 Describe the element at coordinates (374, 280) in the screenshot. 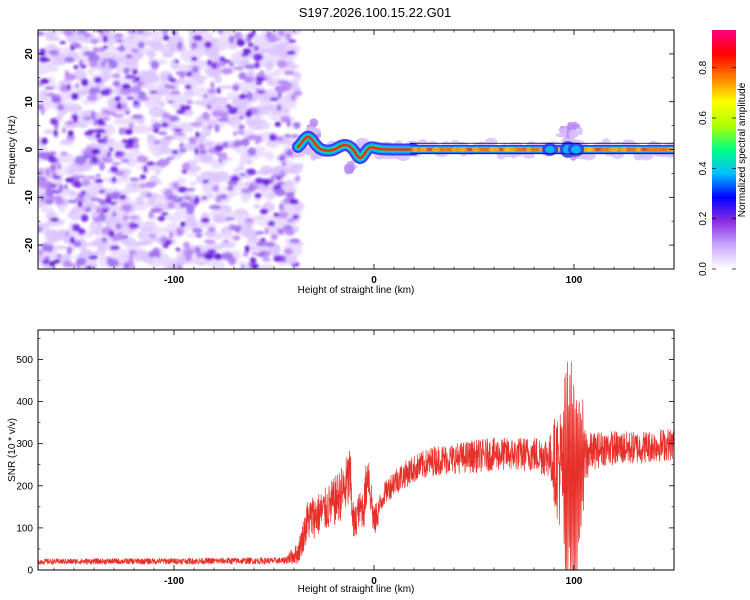

I see `spectrogram-x-tick-label: 0` at that location.